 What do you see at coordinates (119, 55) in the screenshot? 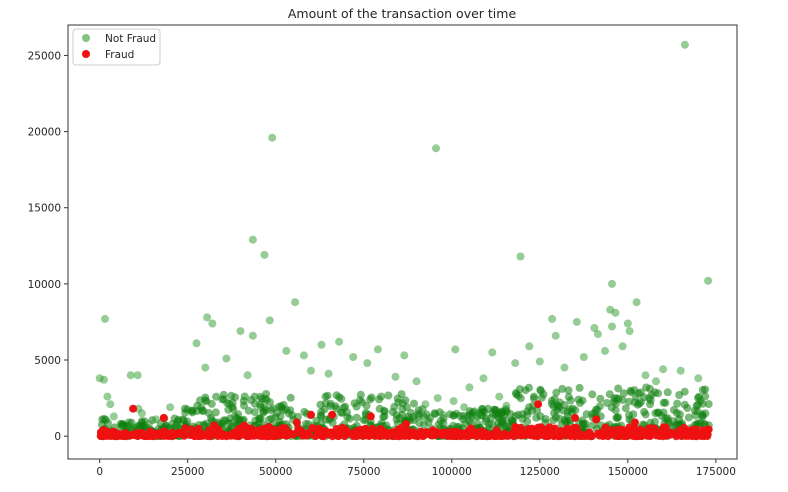
I see `legend-label: Fraud` at bounding box center [119, 55].